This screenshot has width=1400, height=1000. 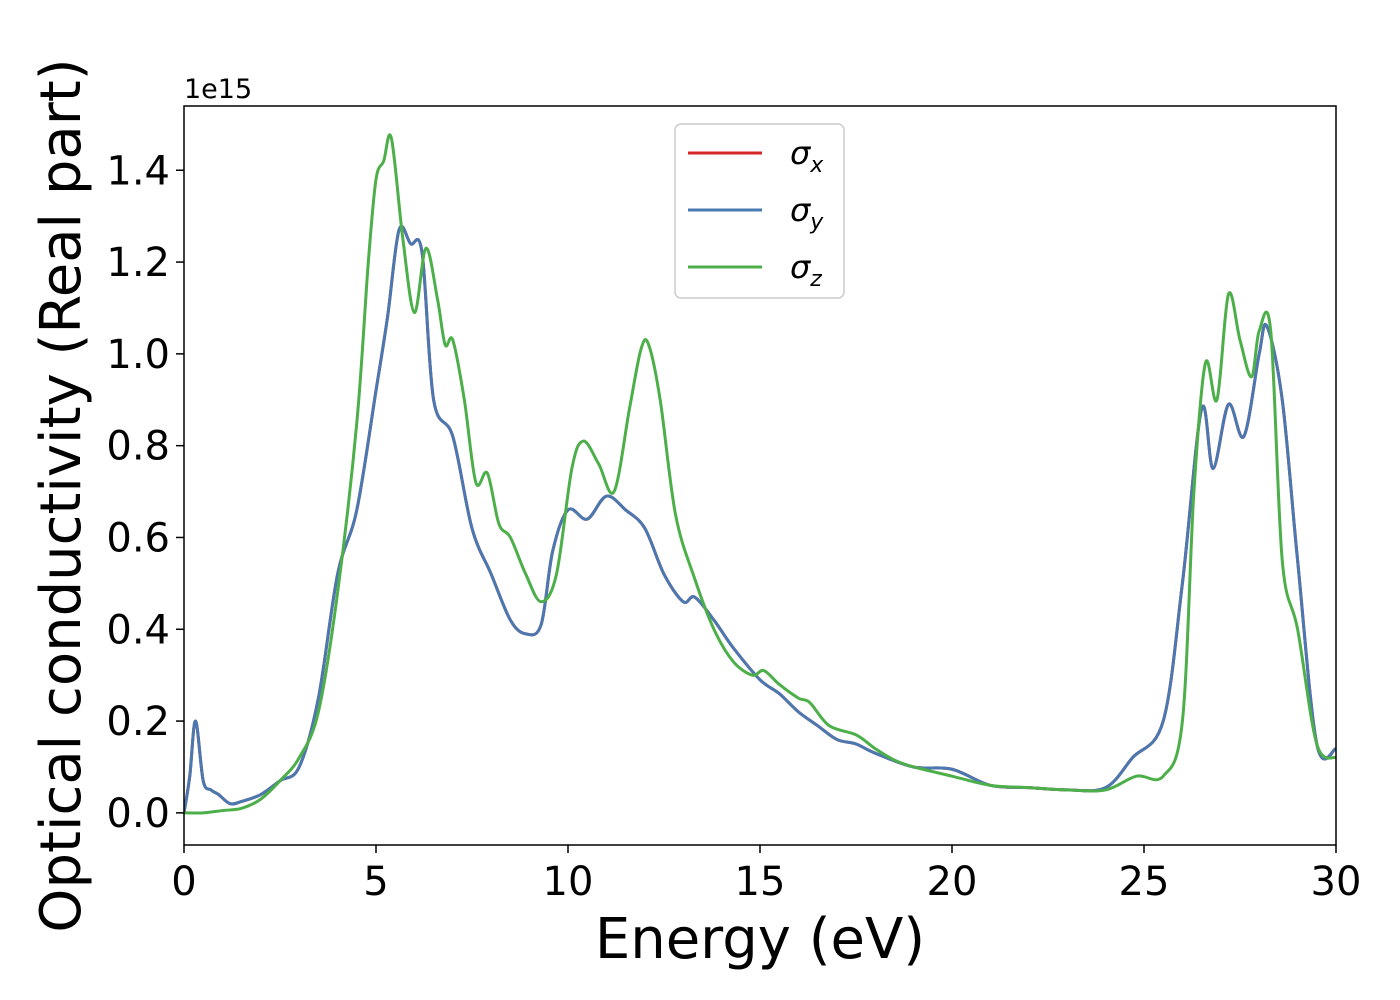 I want to click on y-axis-label: Optical conductivity (Real part), so click(x=61, y=495).